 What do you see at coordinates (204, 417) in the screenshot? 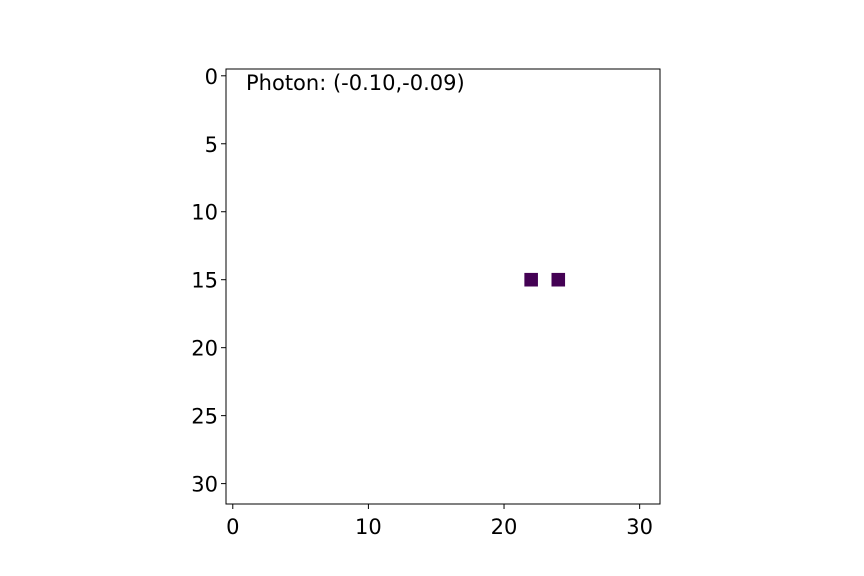
I see `y-tick-label-25: 25` at bounding box center [204, 417].